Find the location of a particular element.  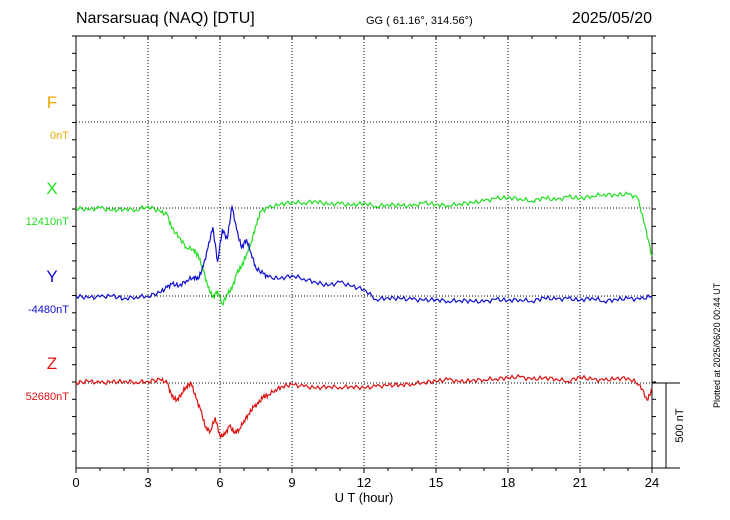

x-tick-label: 9 is located at coordinates (291, 482).